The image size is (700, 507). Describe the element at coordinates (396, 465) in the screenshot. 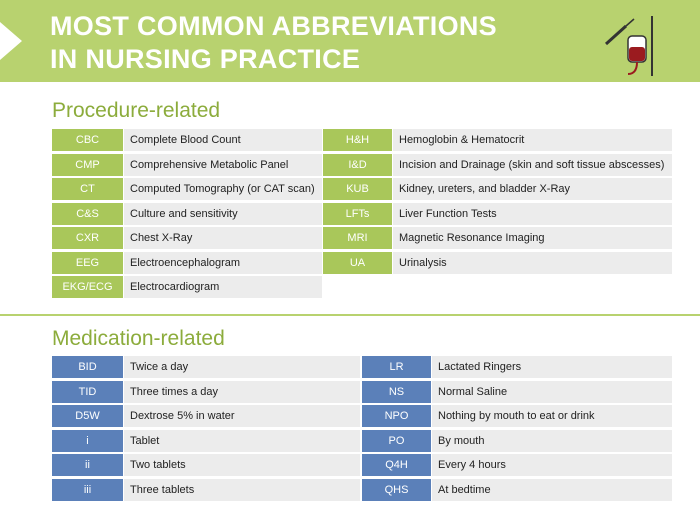

I see `abbreviation: Q4H` at that location.